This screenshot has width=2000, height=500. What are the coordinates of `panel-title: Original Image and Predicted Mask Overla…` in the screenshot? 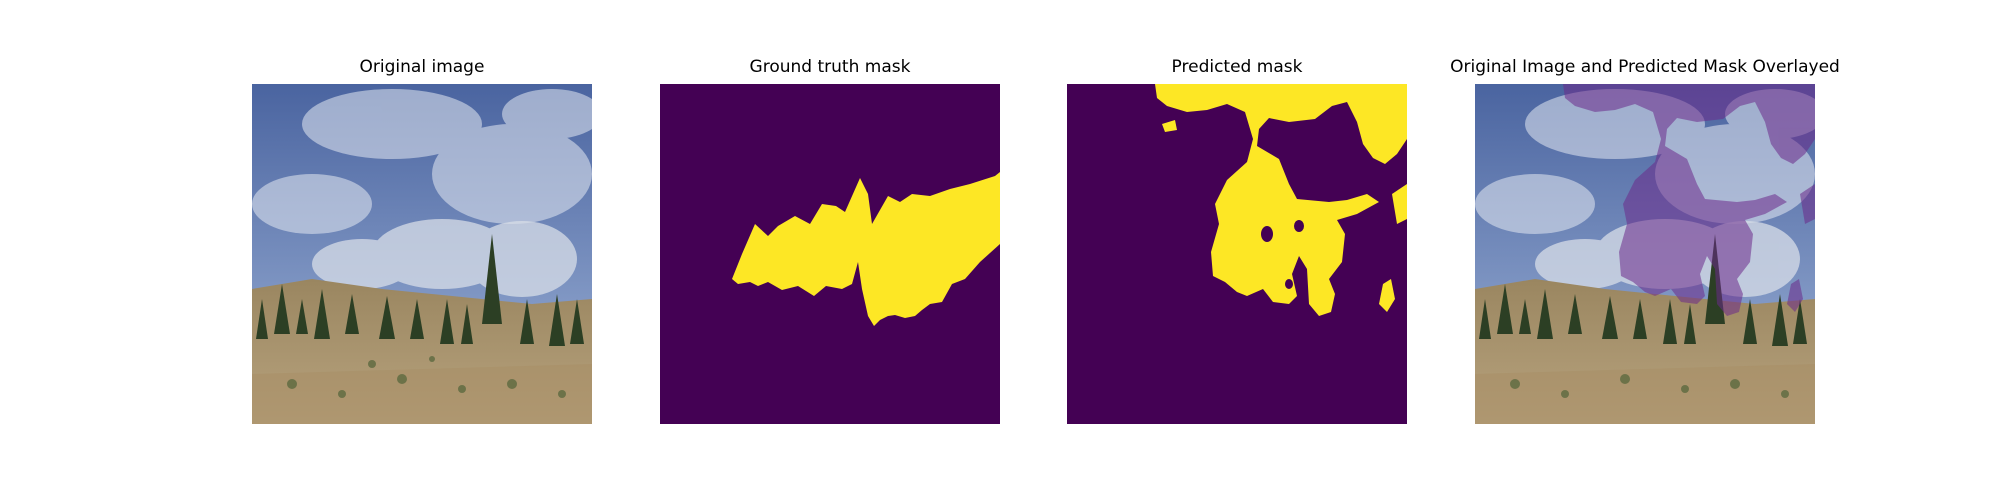 It's located at (1645, 67).